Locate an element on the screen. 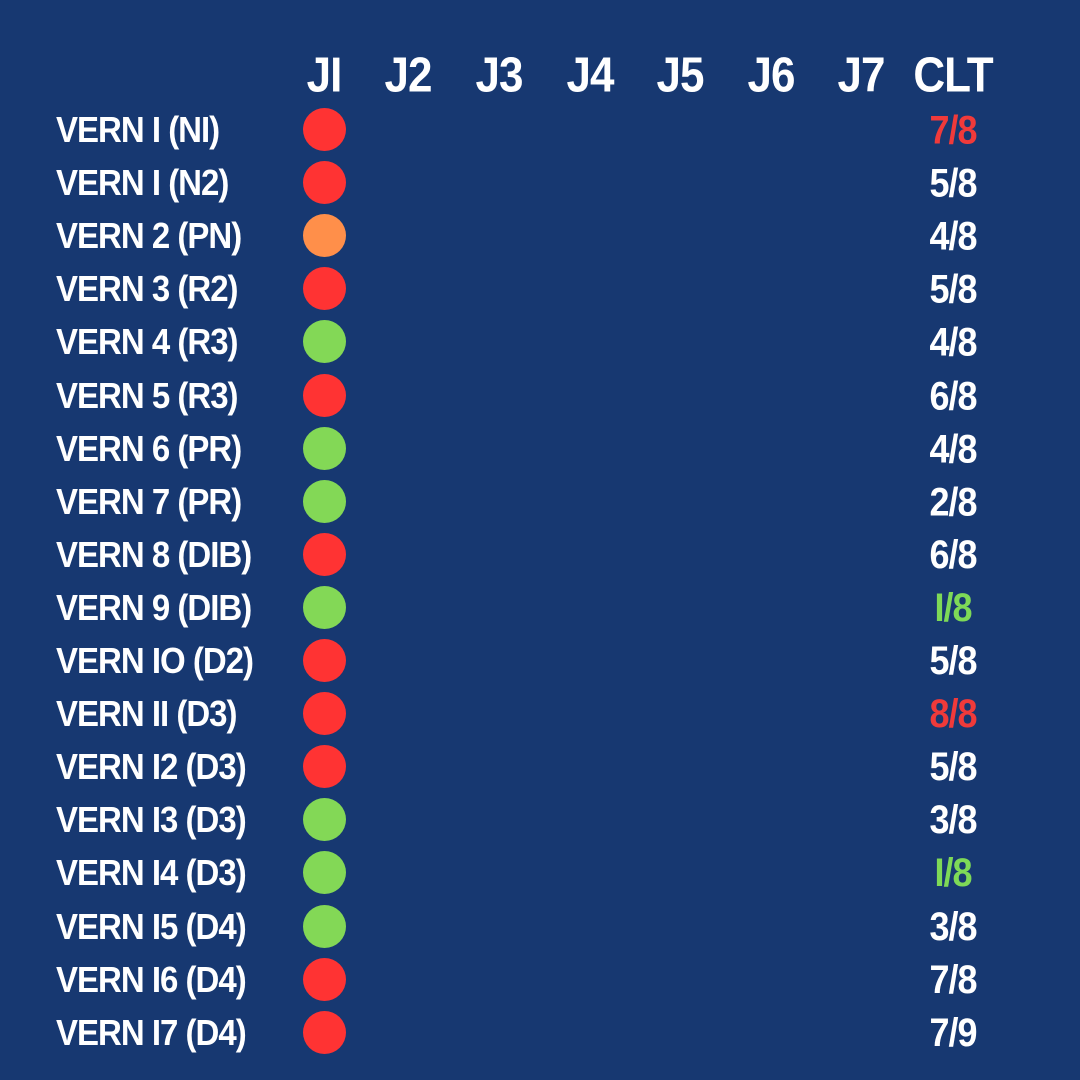 This screenshot has height=1080, width=1080. table-row: VERN IO (D2) 5/8 is located at coordinates (540, 660).